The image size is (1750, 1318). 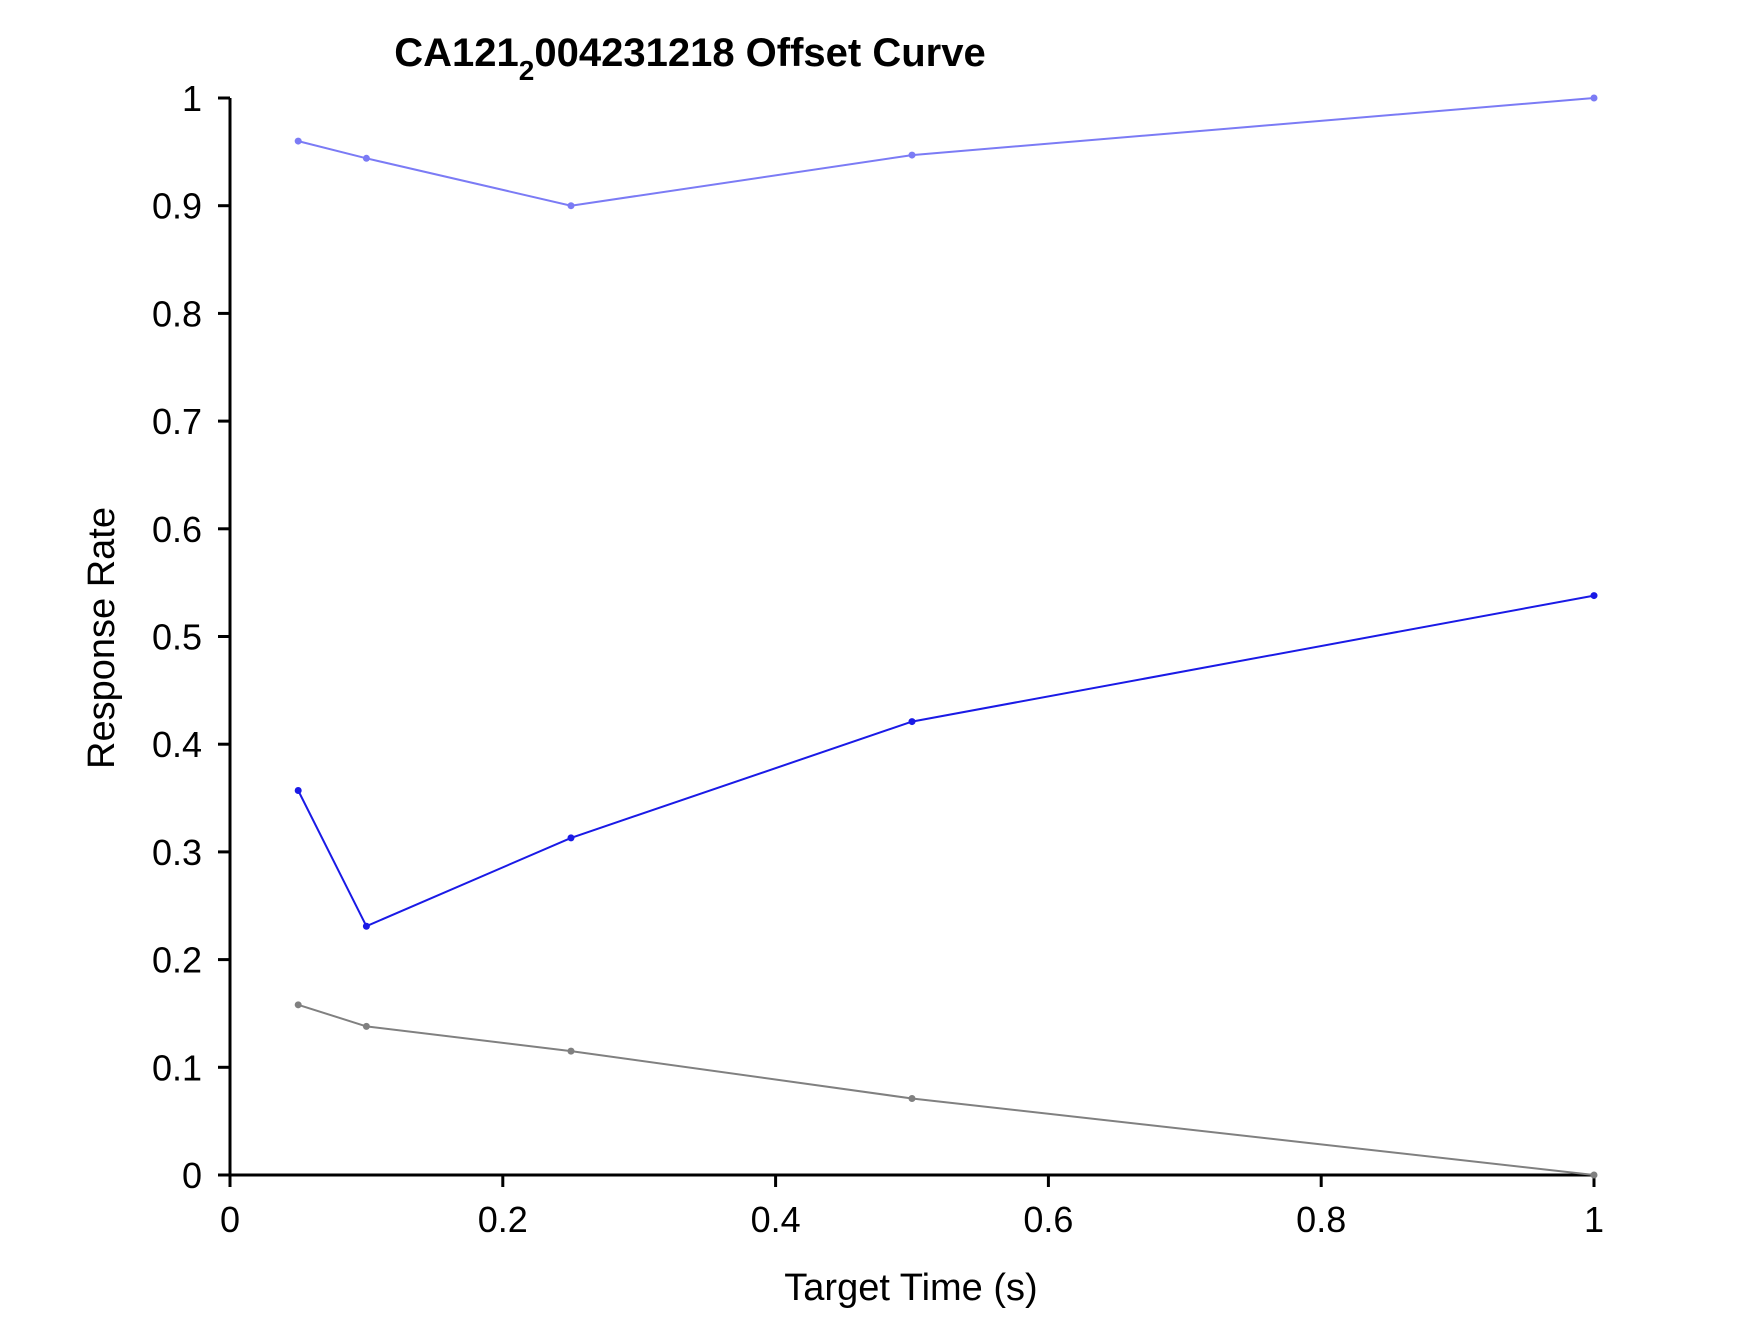 I want to click on x-tick-label: 0.2, so click(x=503, y=1219).